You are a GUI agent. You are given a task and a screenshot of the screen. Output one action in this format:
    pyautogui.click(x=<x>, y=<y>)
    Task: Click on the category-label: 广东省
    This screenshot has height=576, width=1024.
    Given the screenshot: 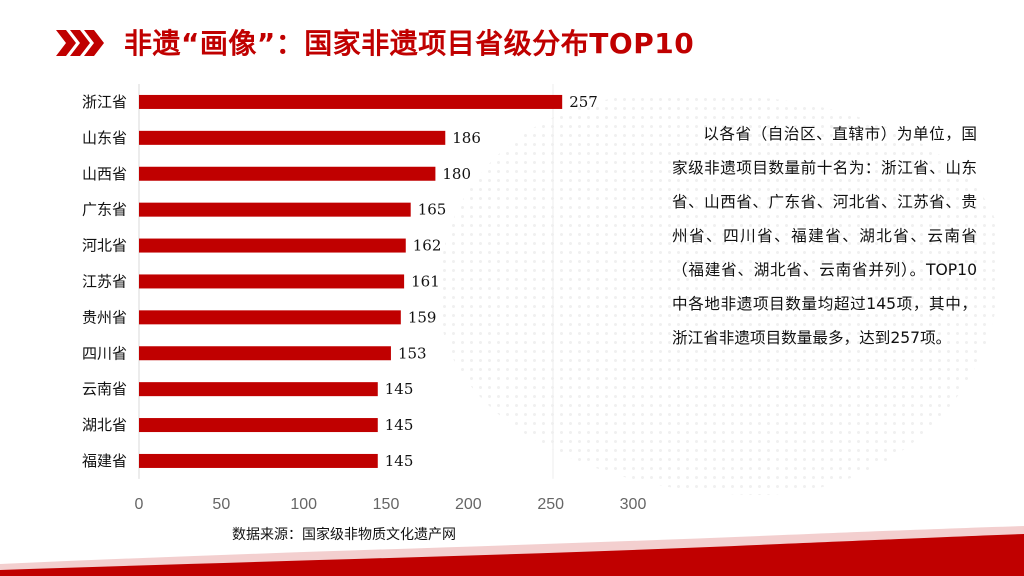 What is the action you would take?
    pyautogui.click(x=104, y=210)
    